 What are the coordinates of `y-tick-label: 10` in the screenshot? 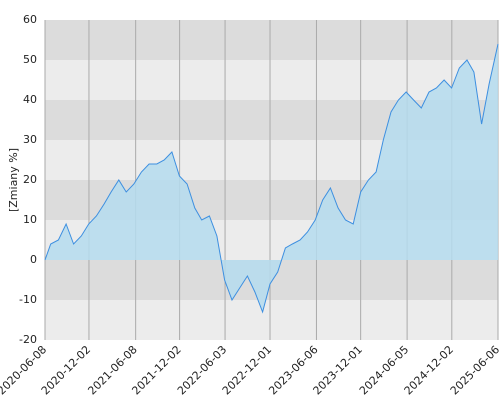 It's located at (30, 219).